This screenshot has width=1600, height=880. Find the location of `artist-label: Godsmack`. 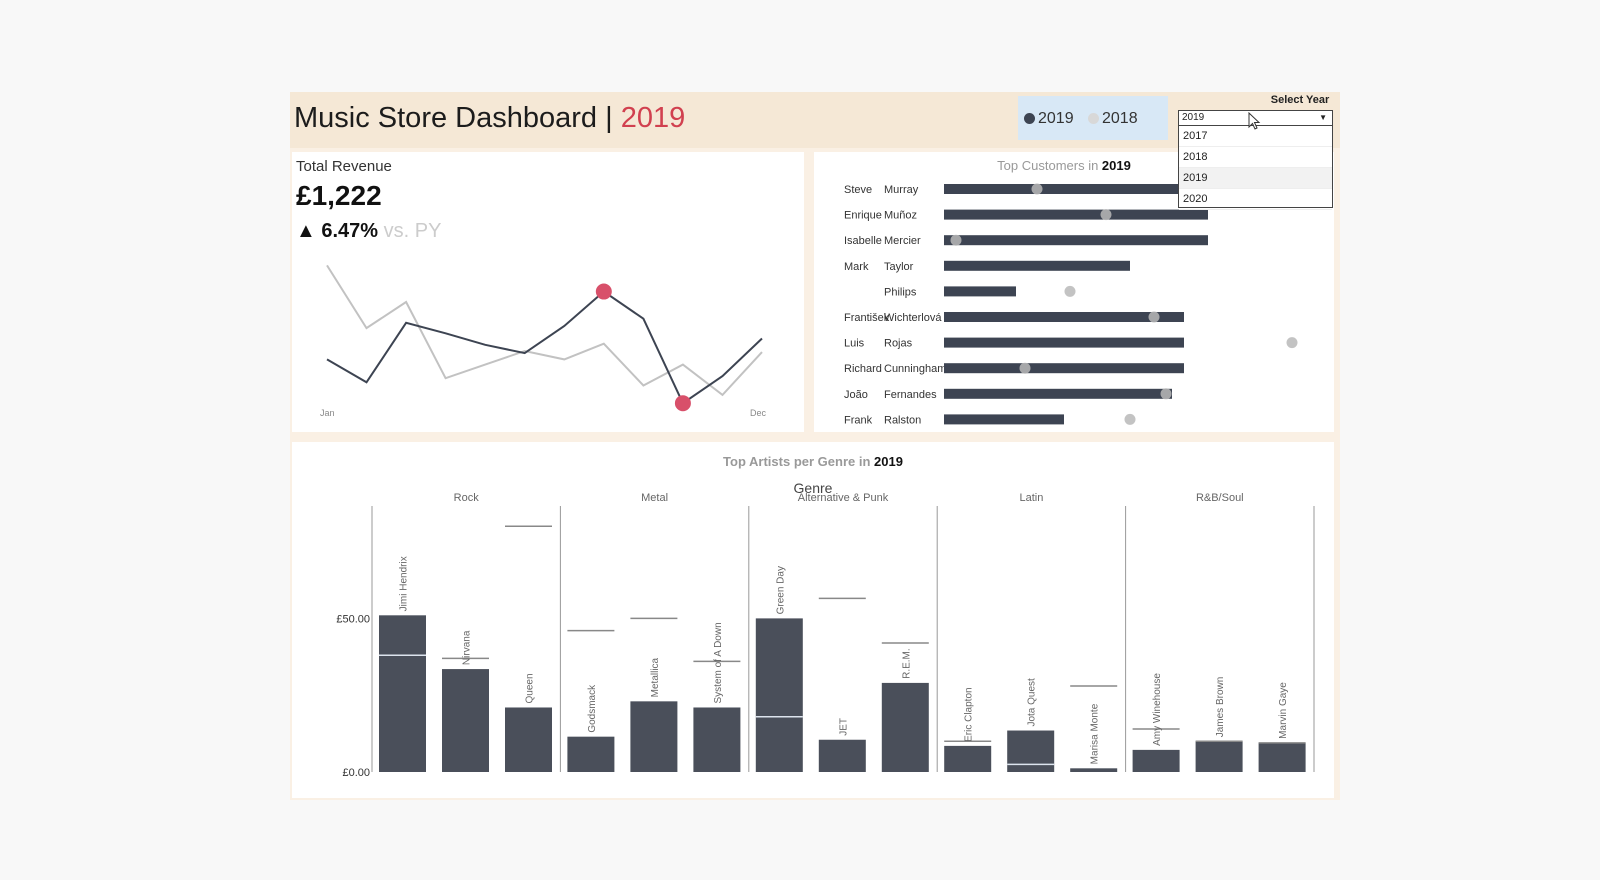

artist-label: Godsmack is located at coordinates (592, 708).